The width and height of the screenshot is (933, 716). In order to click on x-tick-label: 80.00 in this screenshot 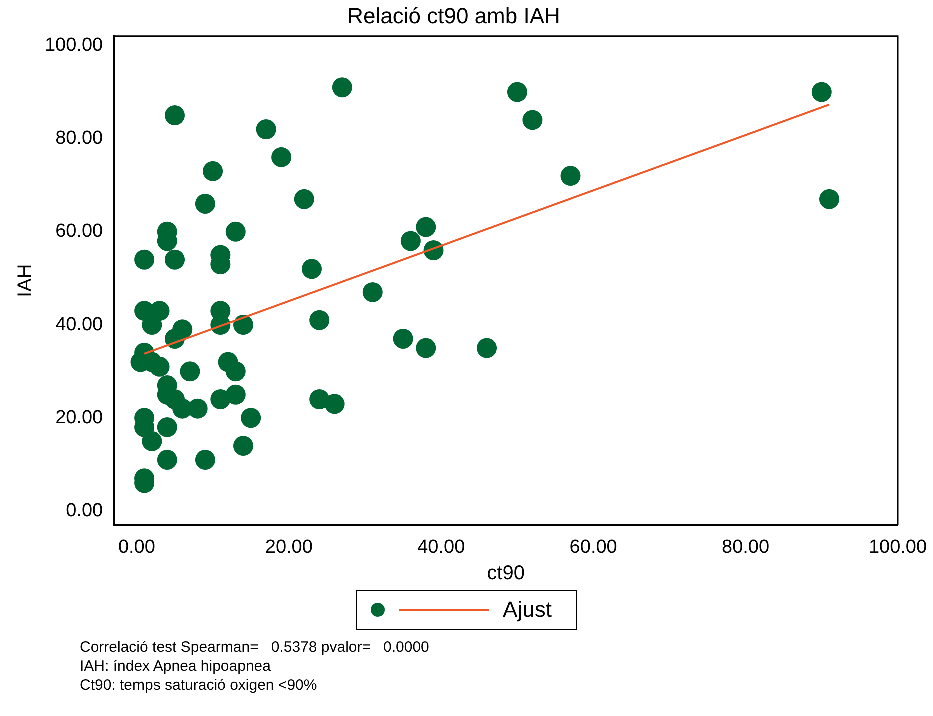, I will do `click(746, 547)`.